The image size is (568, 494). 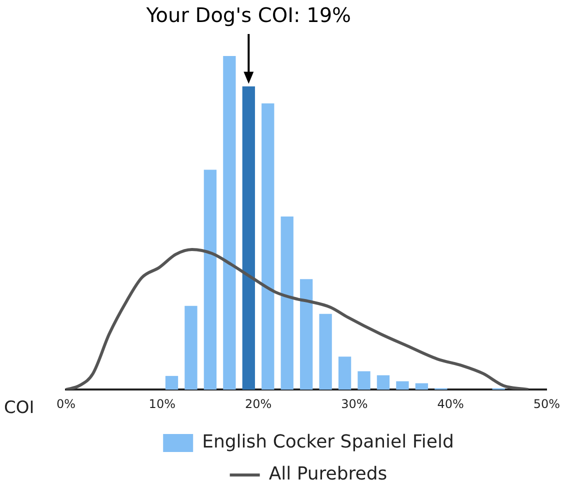 What do you see at coordinates (328, 474) in the screenshot?
I see `legend-label: All Purebreds` at bounding box center [328, 474].